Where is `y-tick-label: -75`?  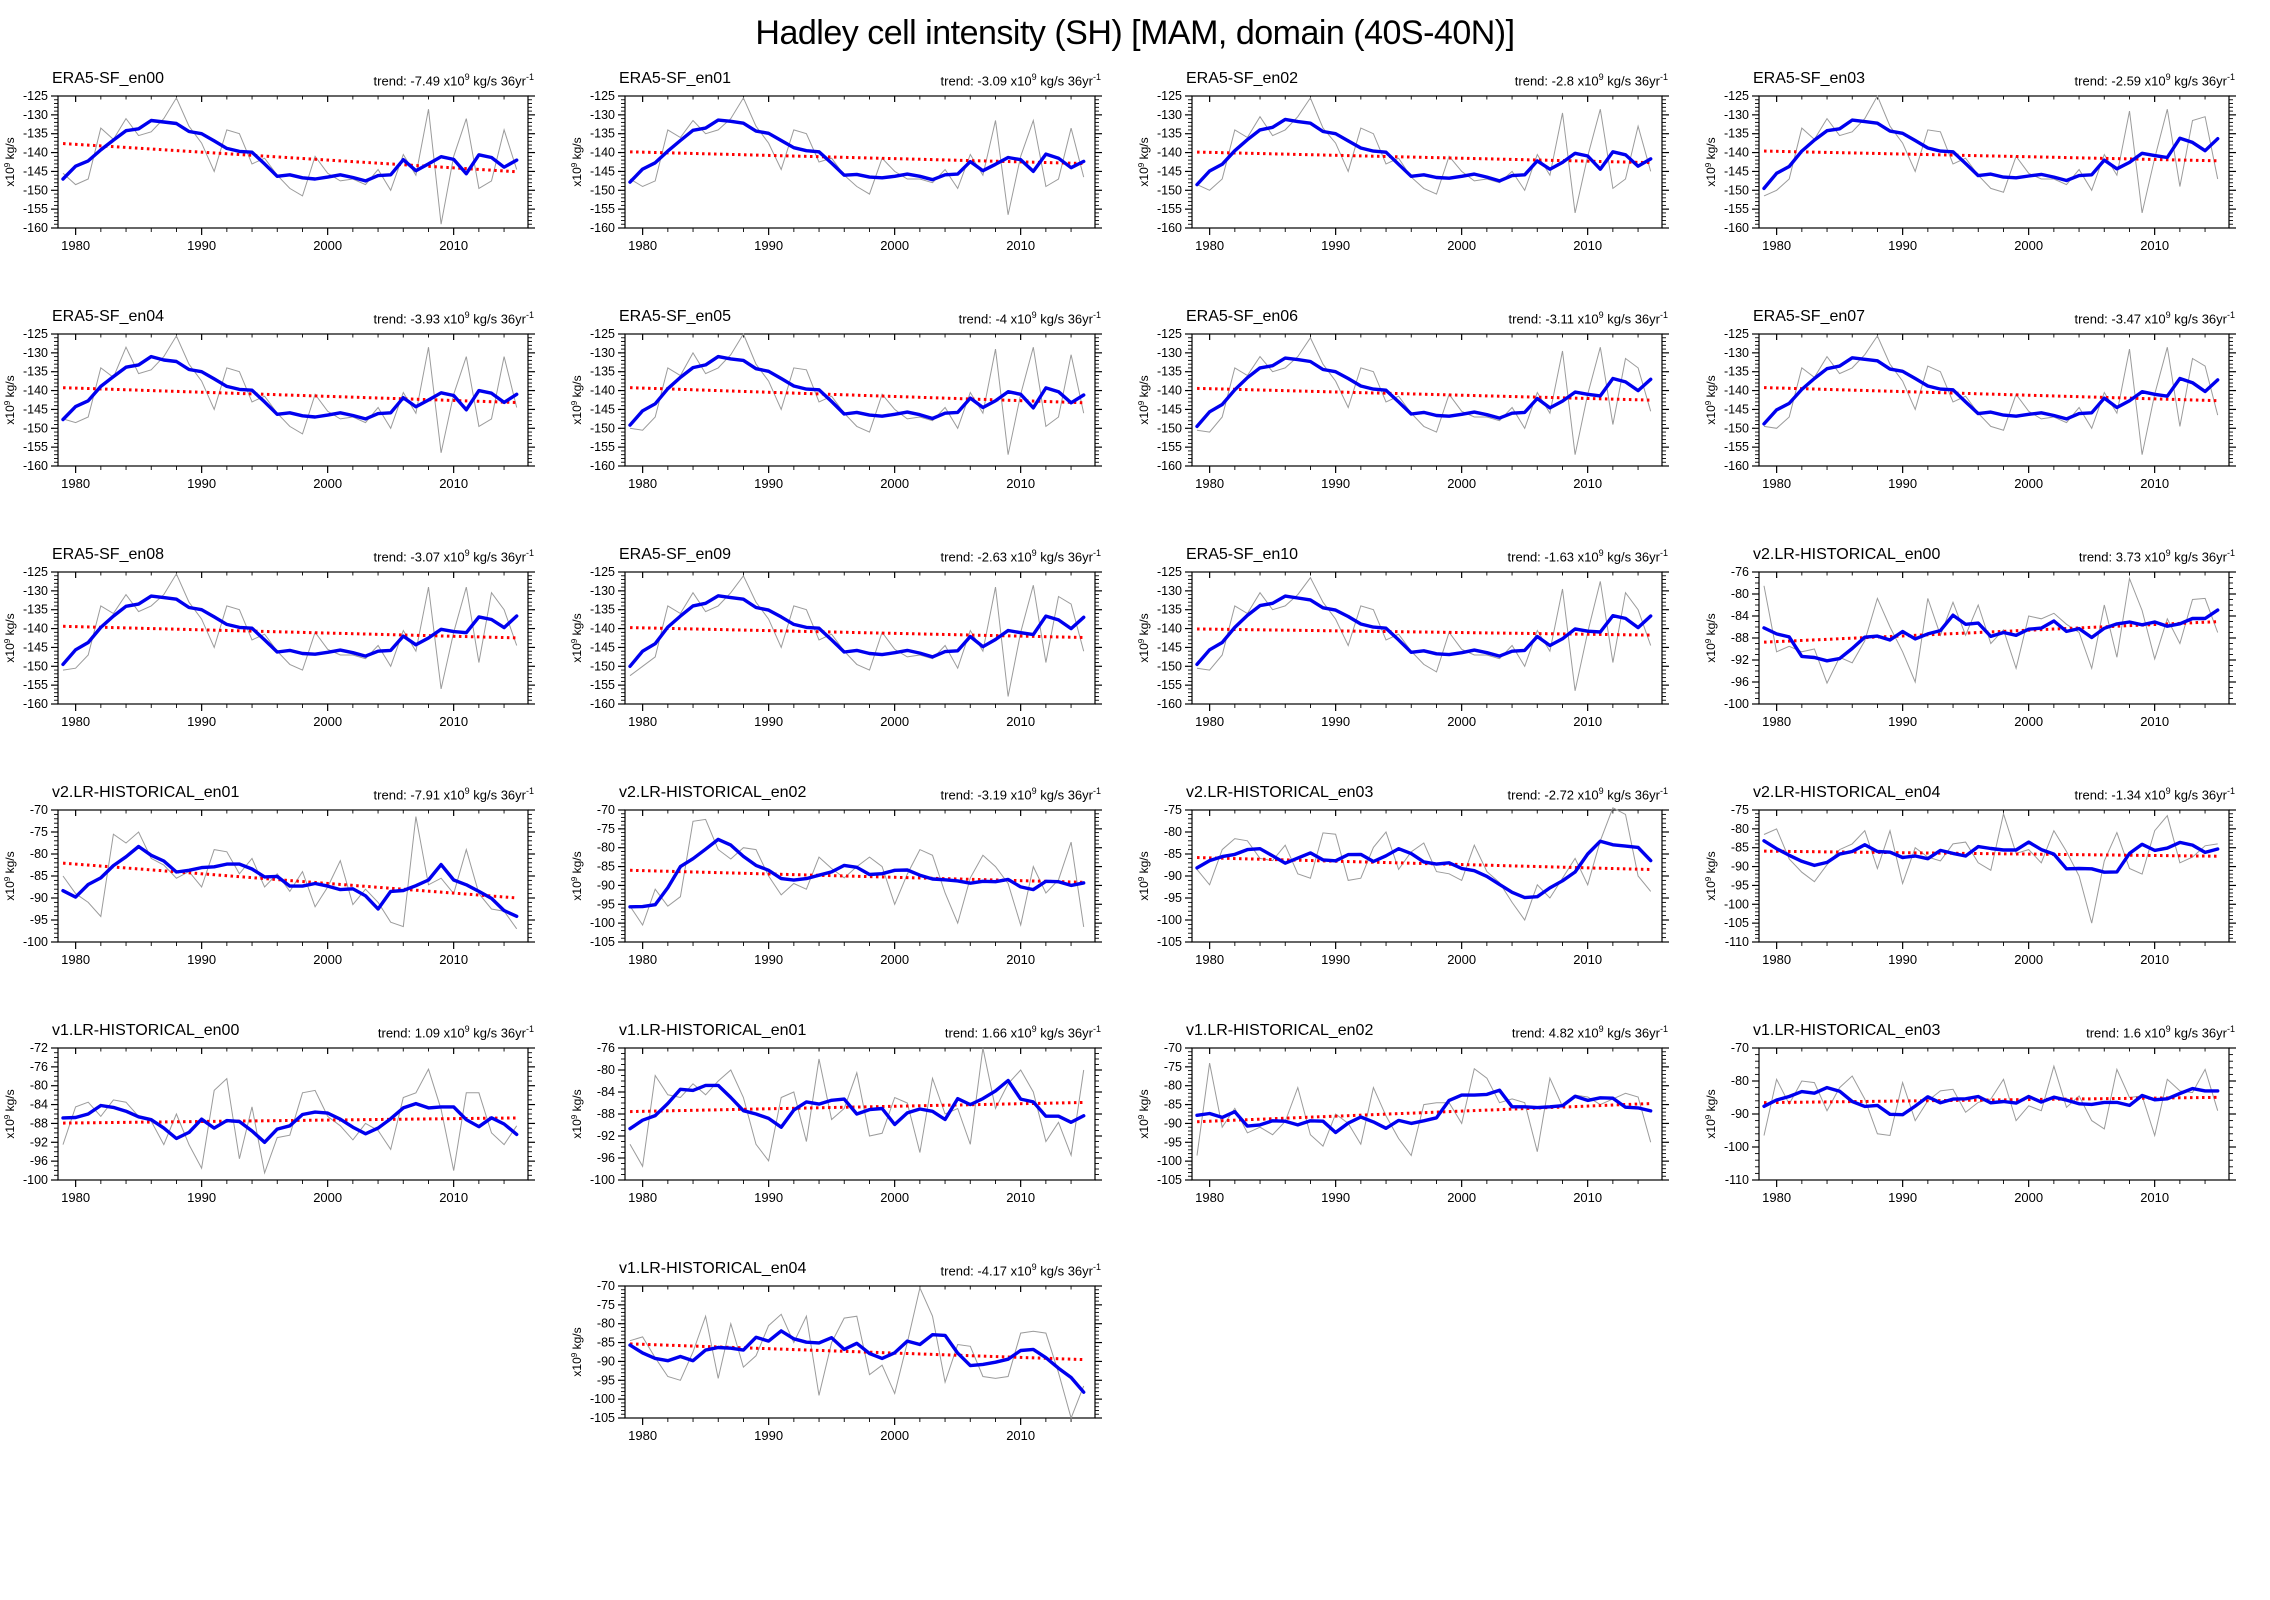 y-tick-label: -75 is located at coordinates (39, 832).